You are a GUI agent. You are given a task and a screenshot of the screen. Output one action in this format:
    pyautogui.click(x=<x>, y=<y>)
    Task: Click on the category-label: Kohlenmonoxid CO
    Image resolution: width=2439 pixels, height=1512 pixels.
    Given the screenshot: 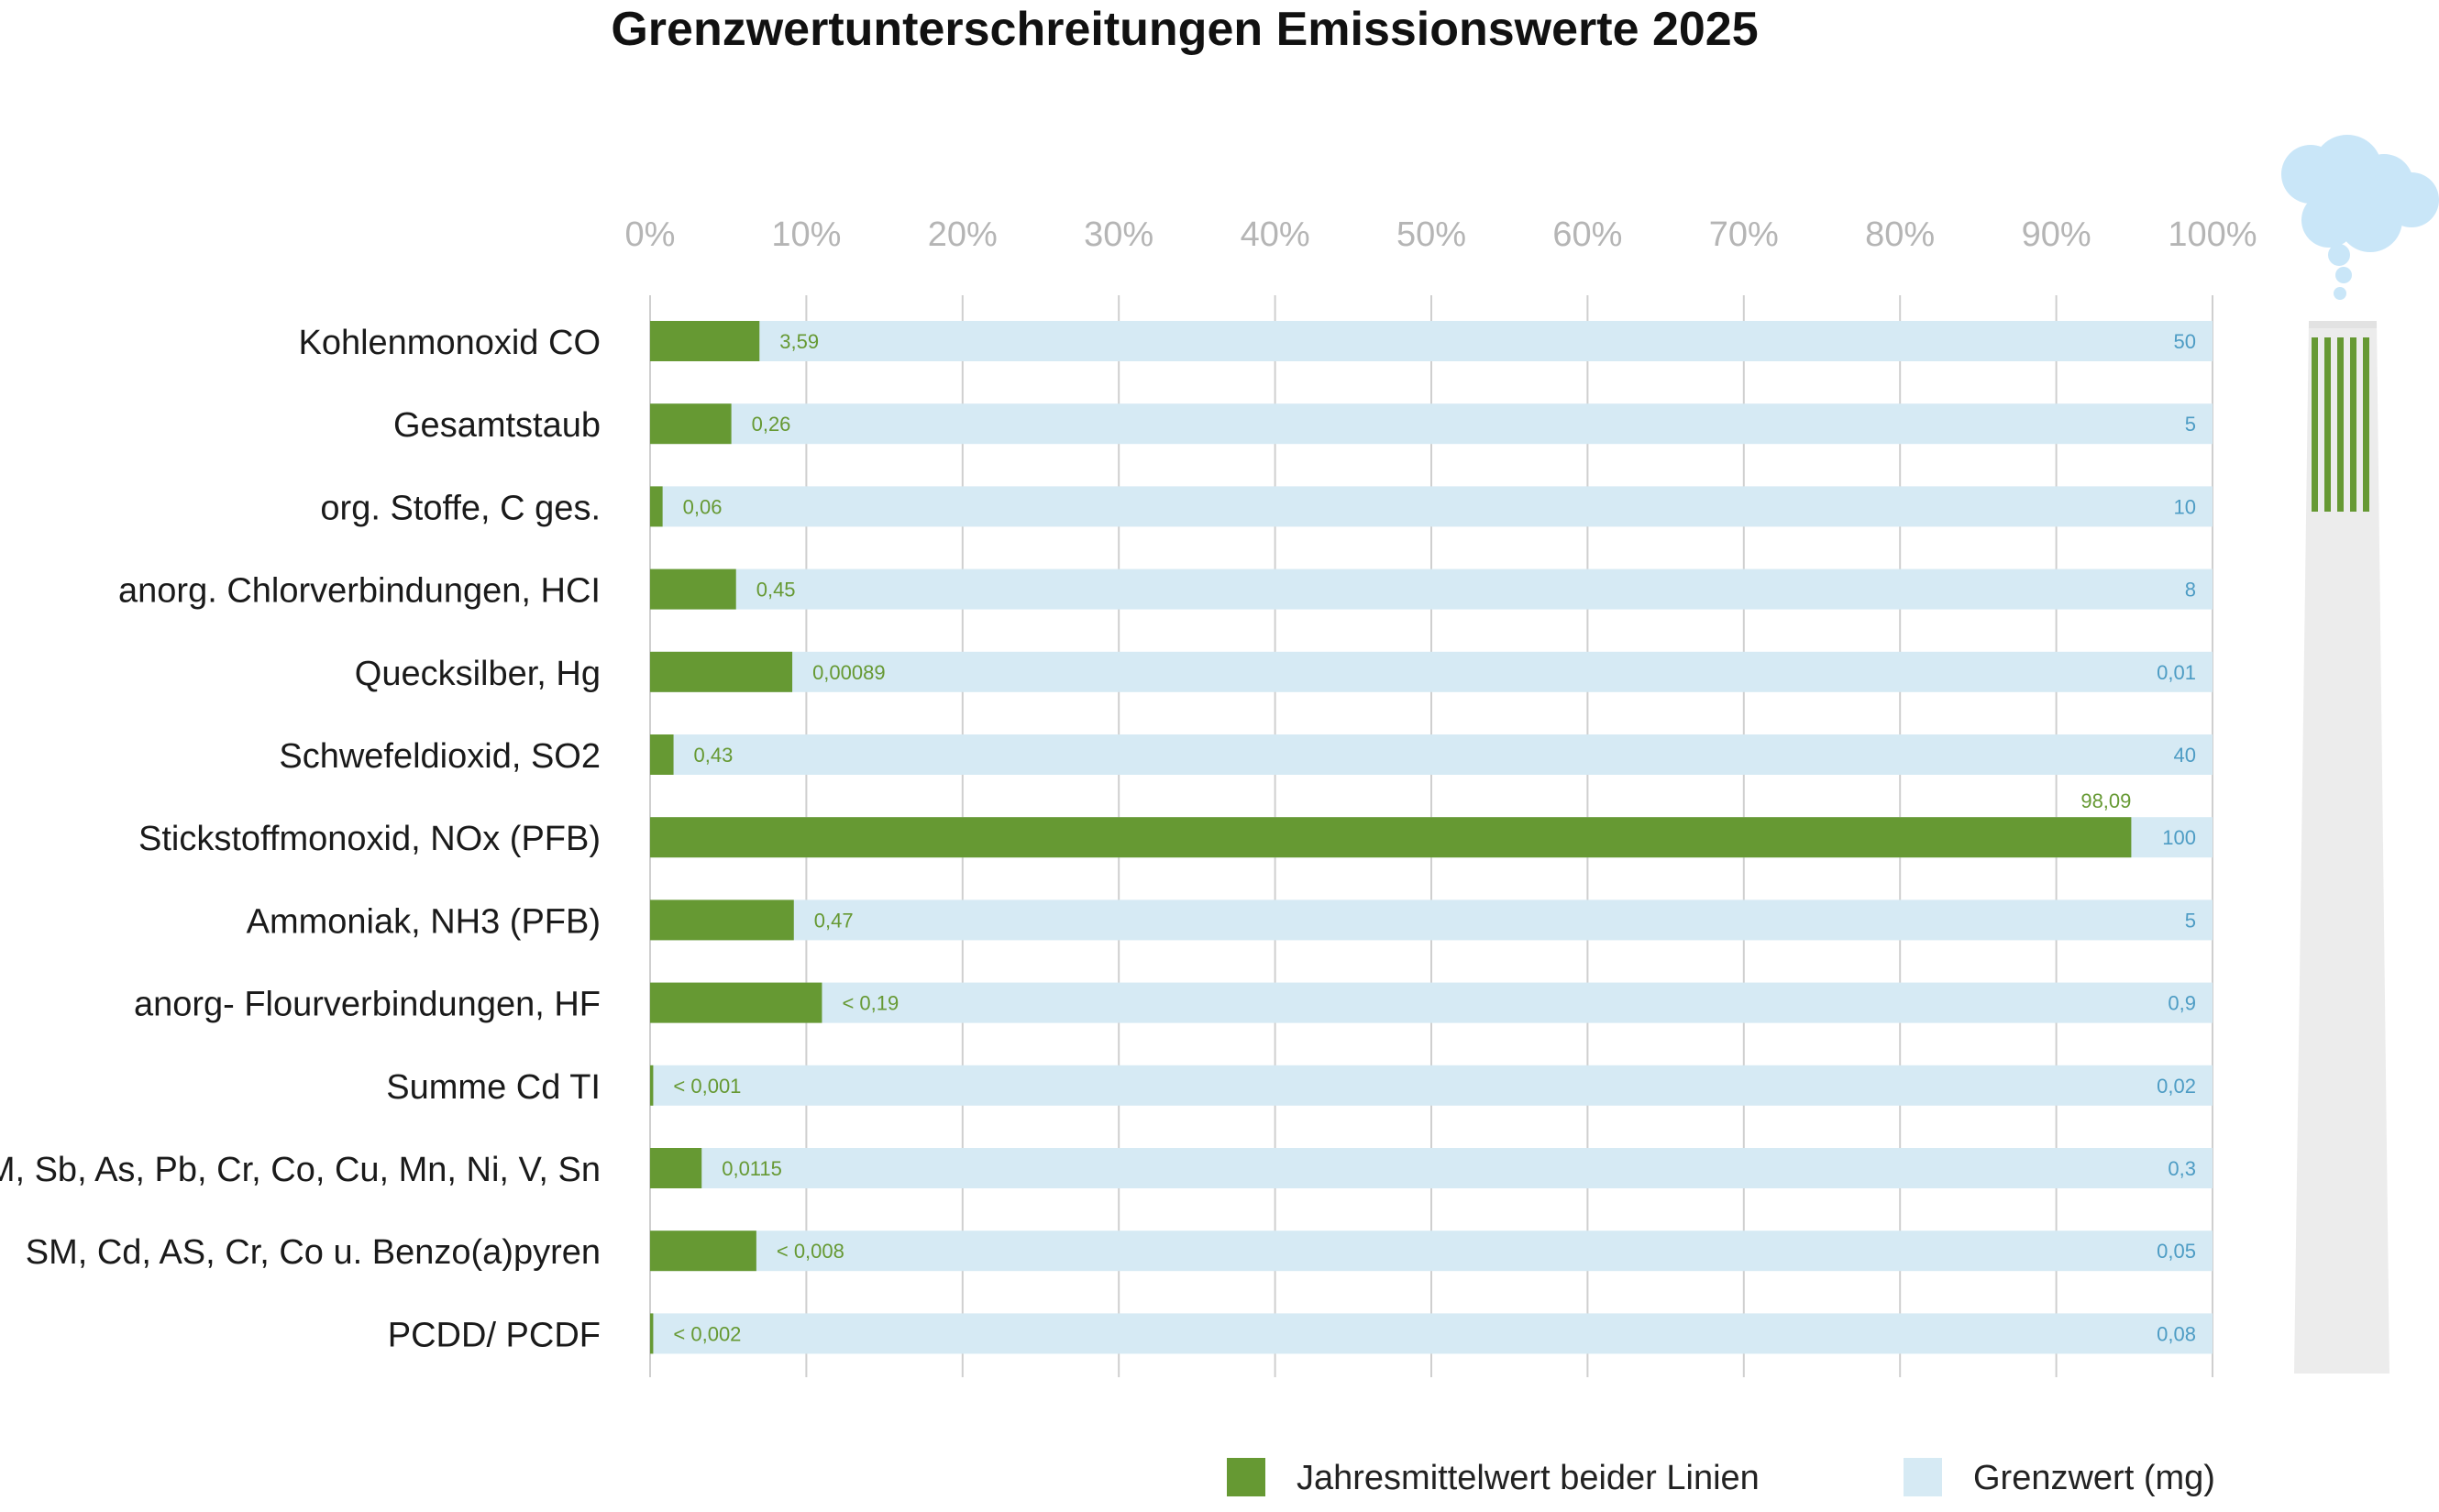 What is the action you would take?
    pyautogui.click(x=450, y=343)
    